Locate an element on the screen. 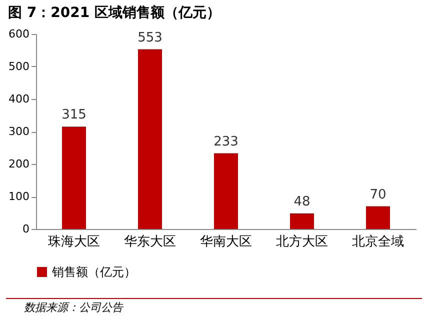 The width and height of the screenshot is (428, 320). y-tick-label: 600 is located at coordinates (19, 34).